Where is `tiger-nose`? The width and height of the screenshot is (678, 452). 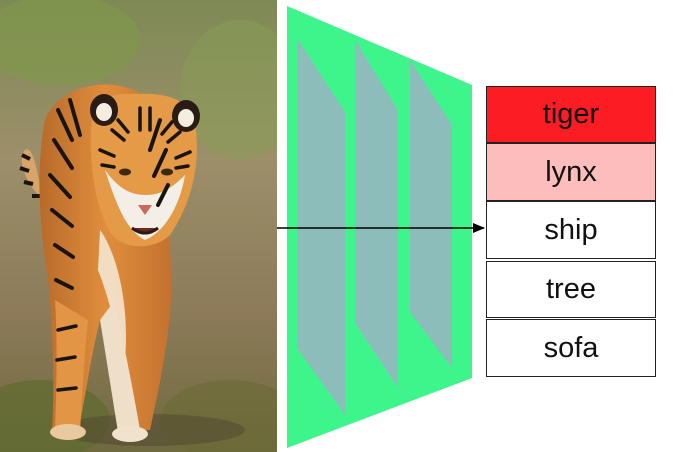 tiger-nose is located at coordinates (145, 210).